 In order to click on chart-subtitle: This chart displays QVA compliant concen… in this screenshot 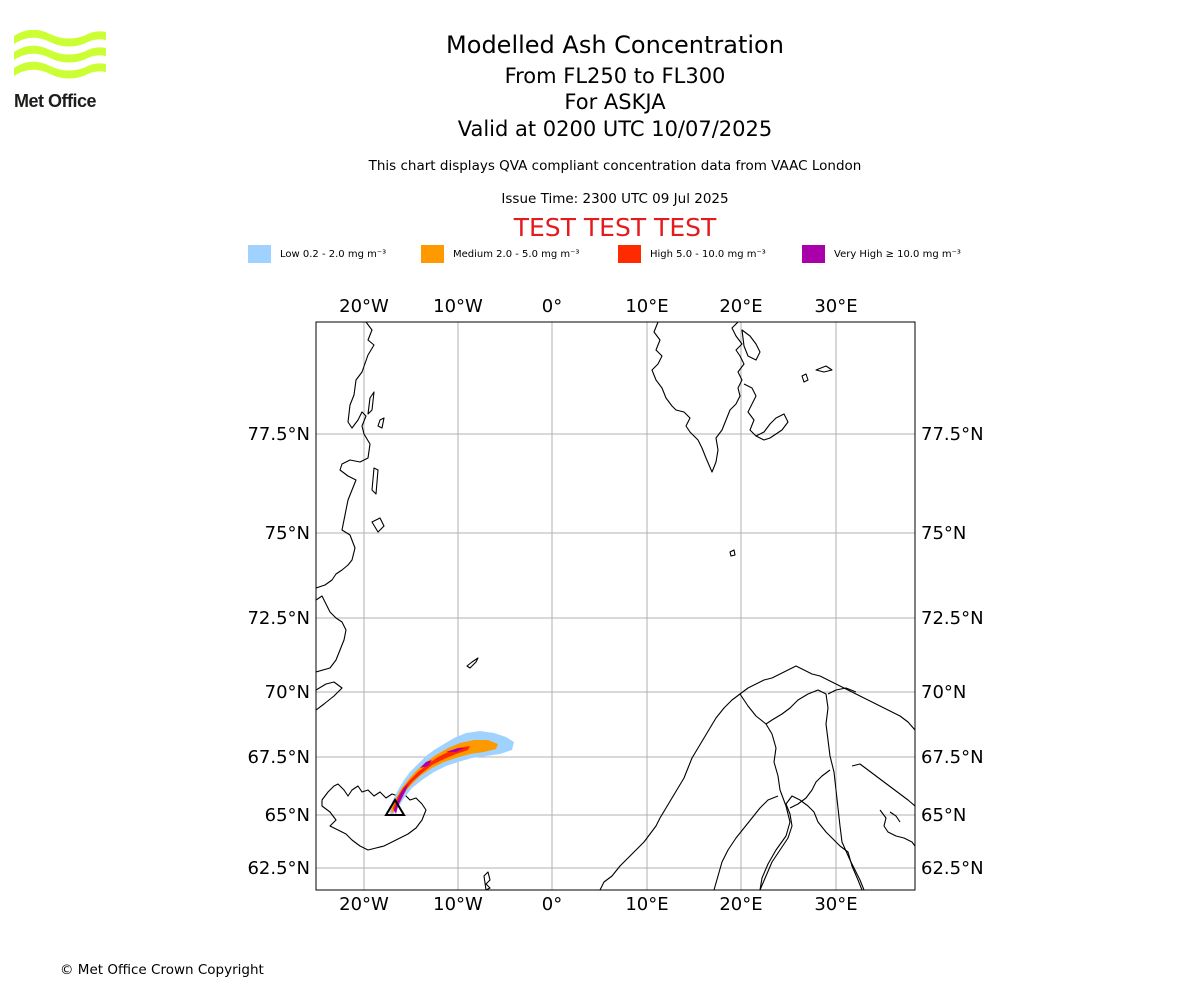, I will do `click(615, 166)`.